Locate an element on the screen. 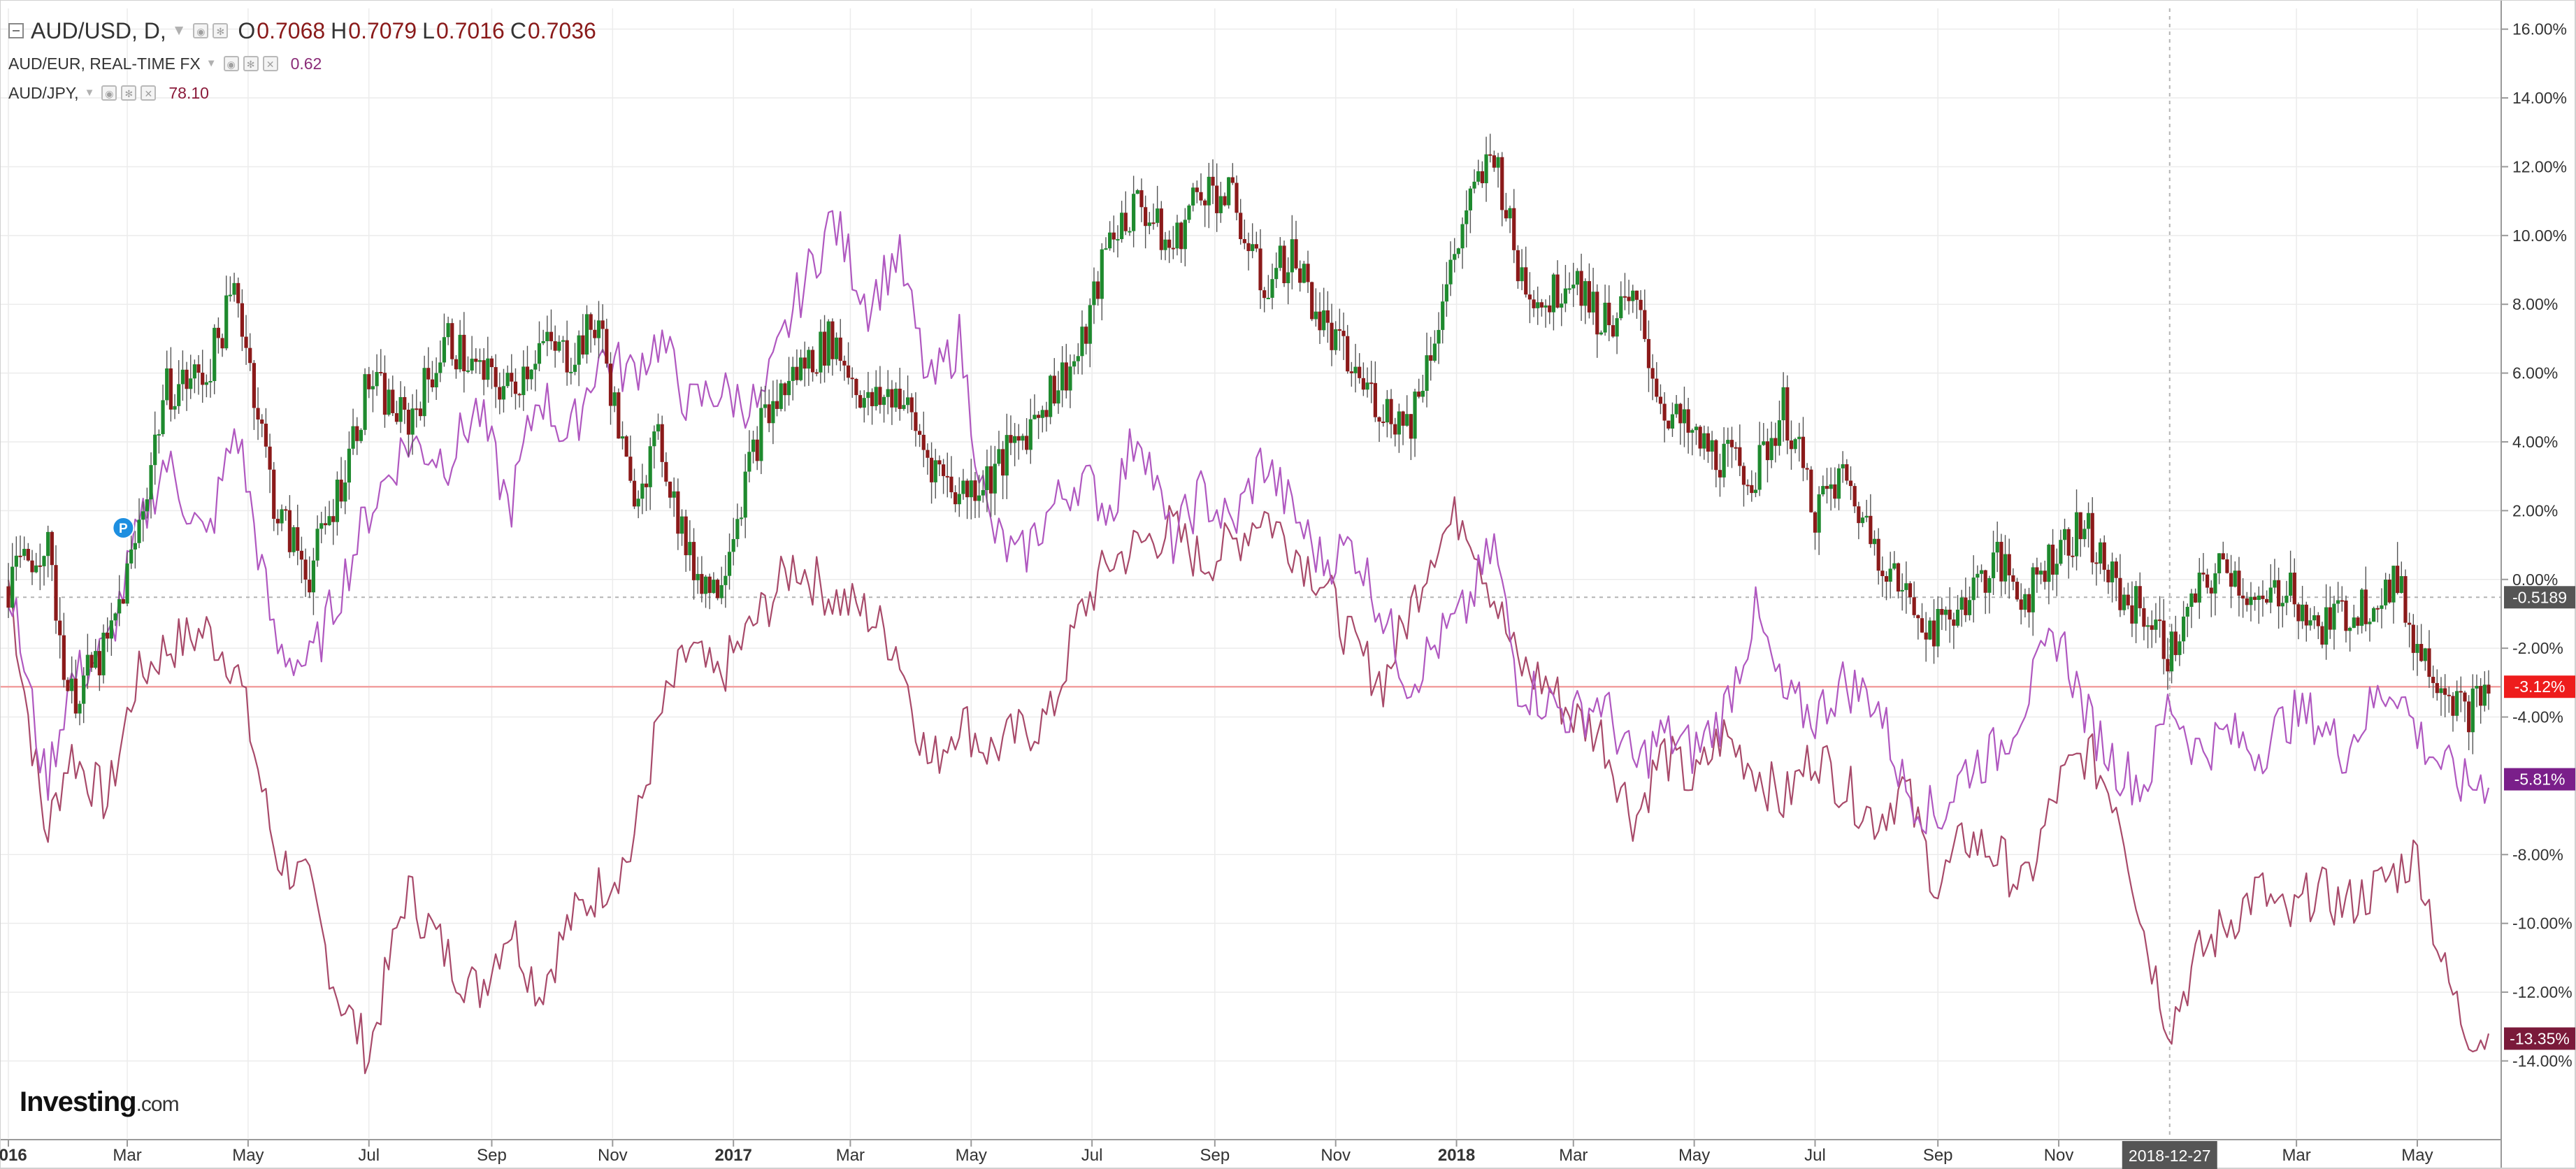 The image size is (2576, 1169). logo-brand: Investing is located at coordinates (78, 1101).